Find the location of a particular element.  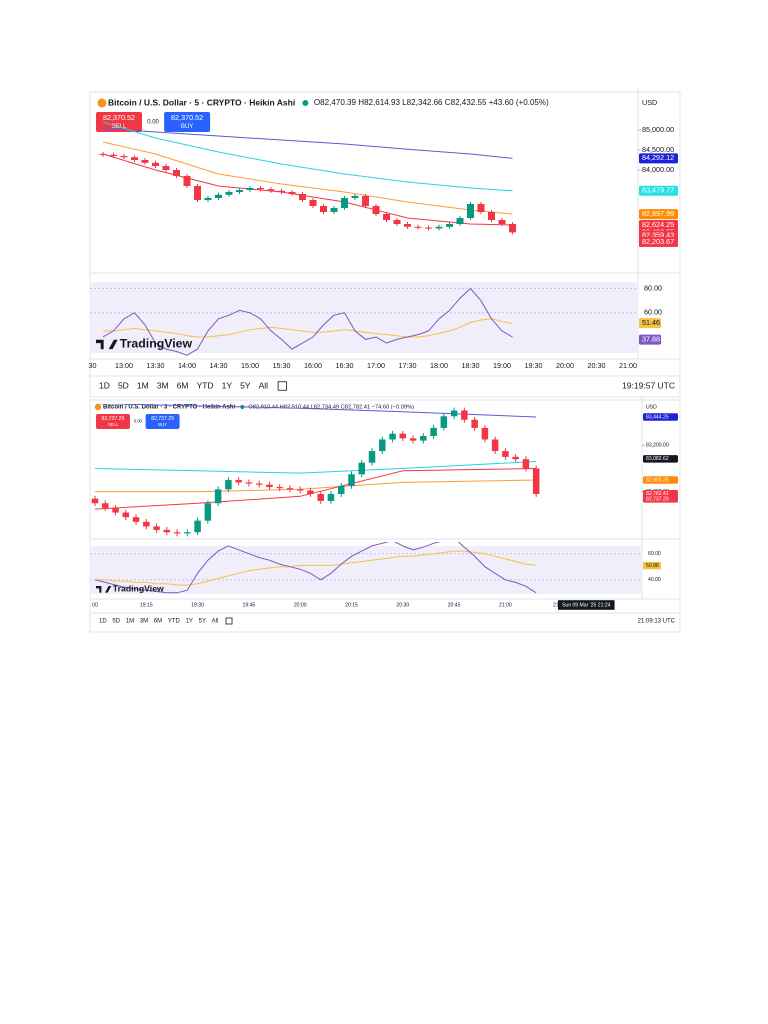

x-tick-label: 14:00 is located at coordinates (187, 365).